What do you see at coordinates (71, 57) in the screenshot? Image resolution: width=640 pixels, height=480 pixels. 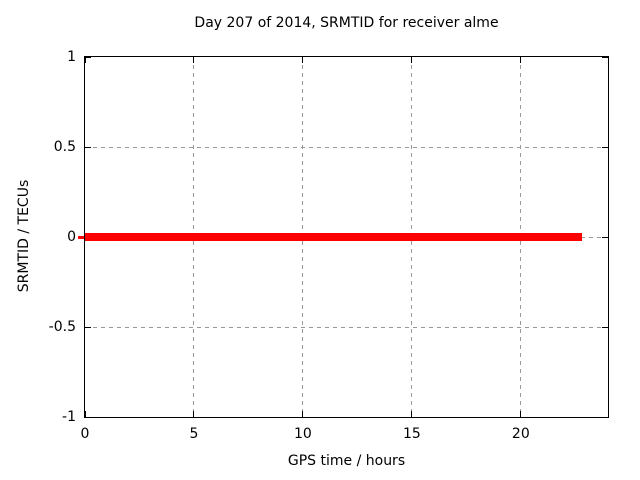 I see `y-tick-label: 1` at bounding box center [71, 57].